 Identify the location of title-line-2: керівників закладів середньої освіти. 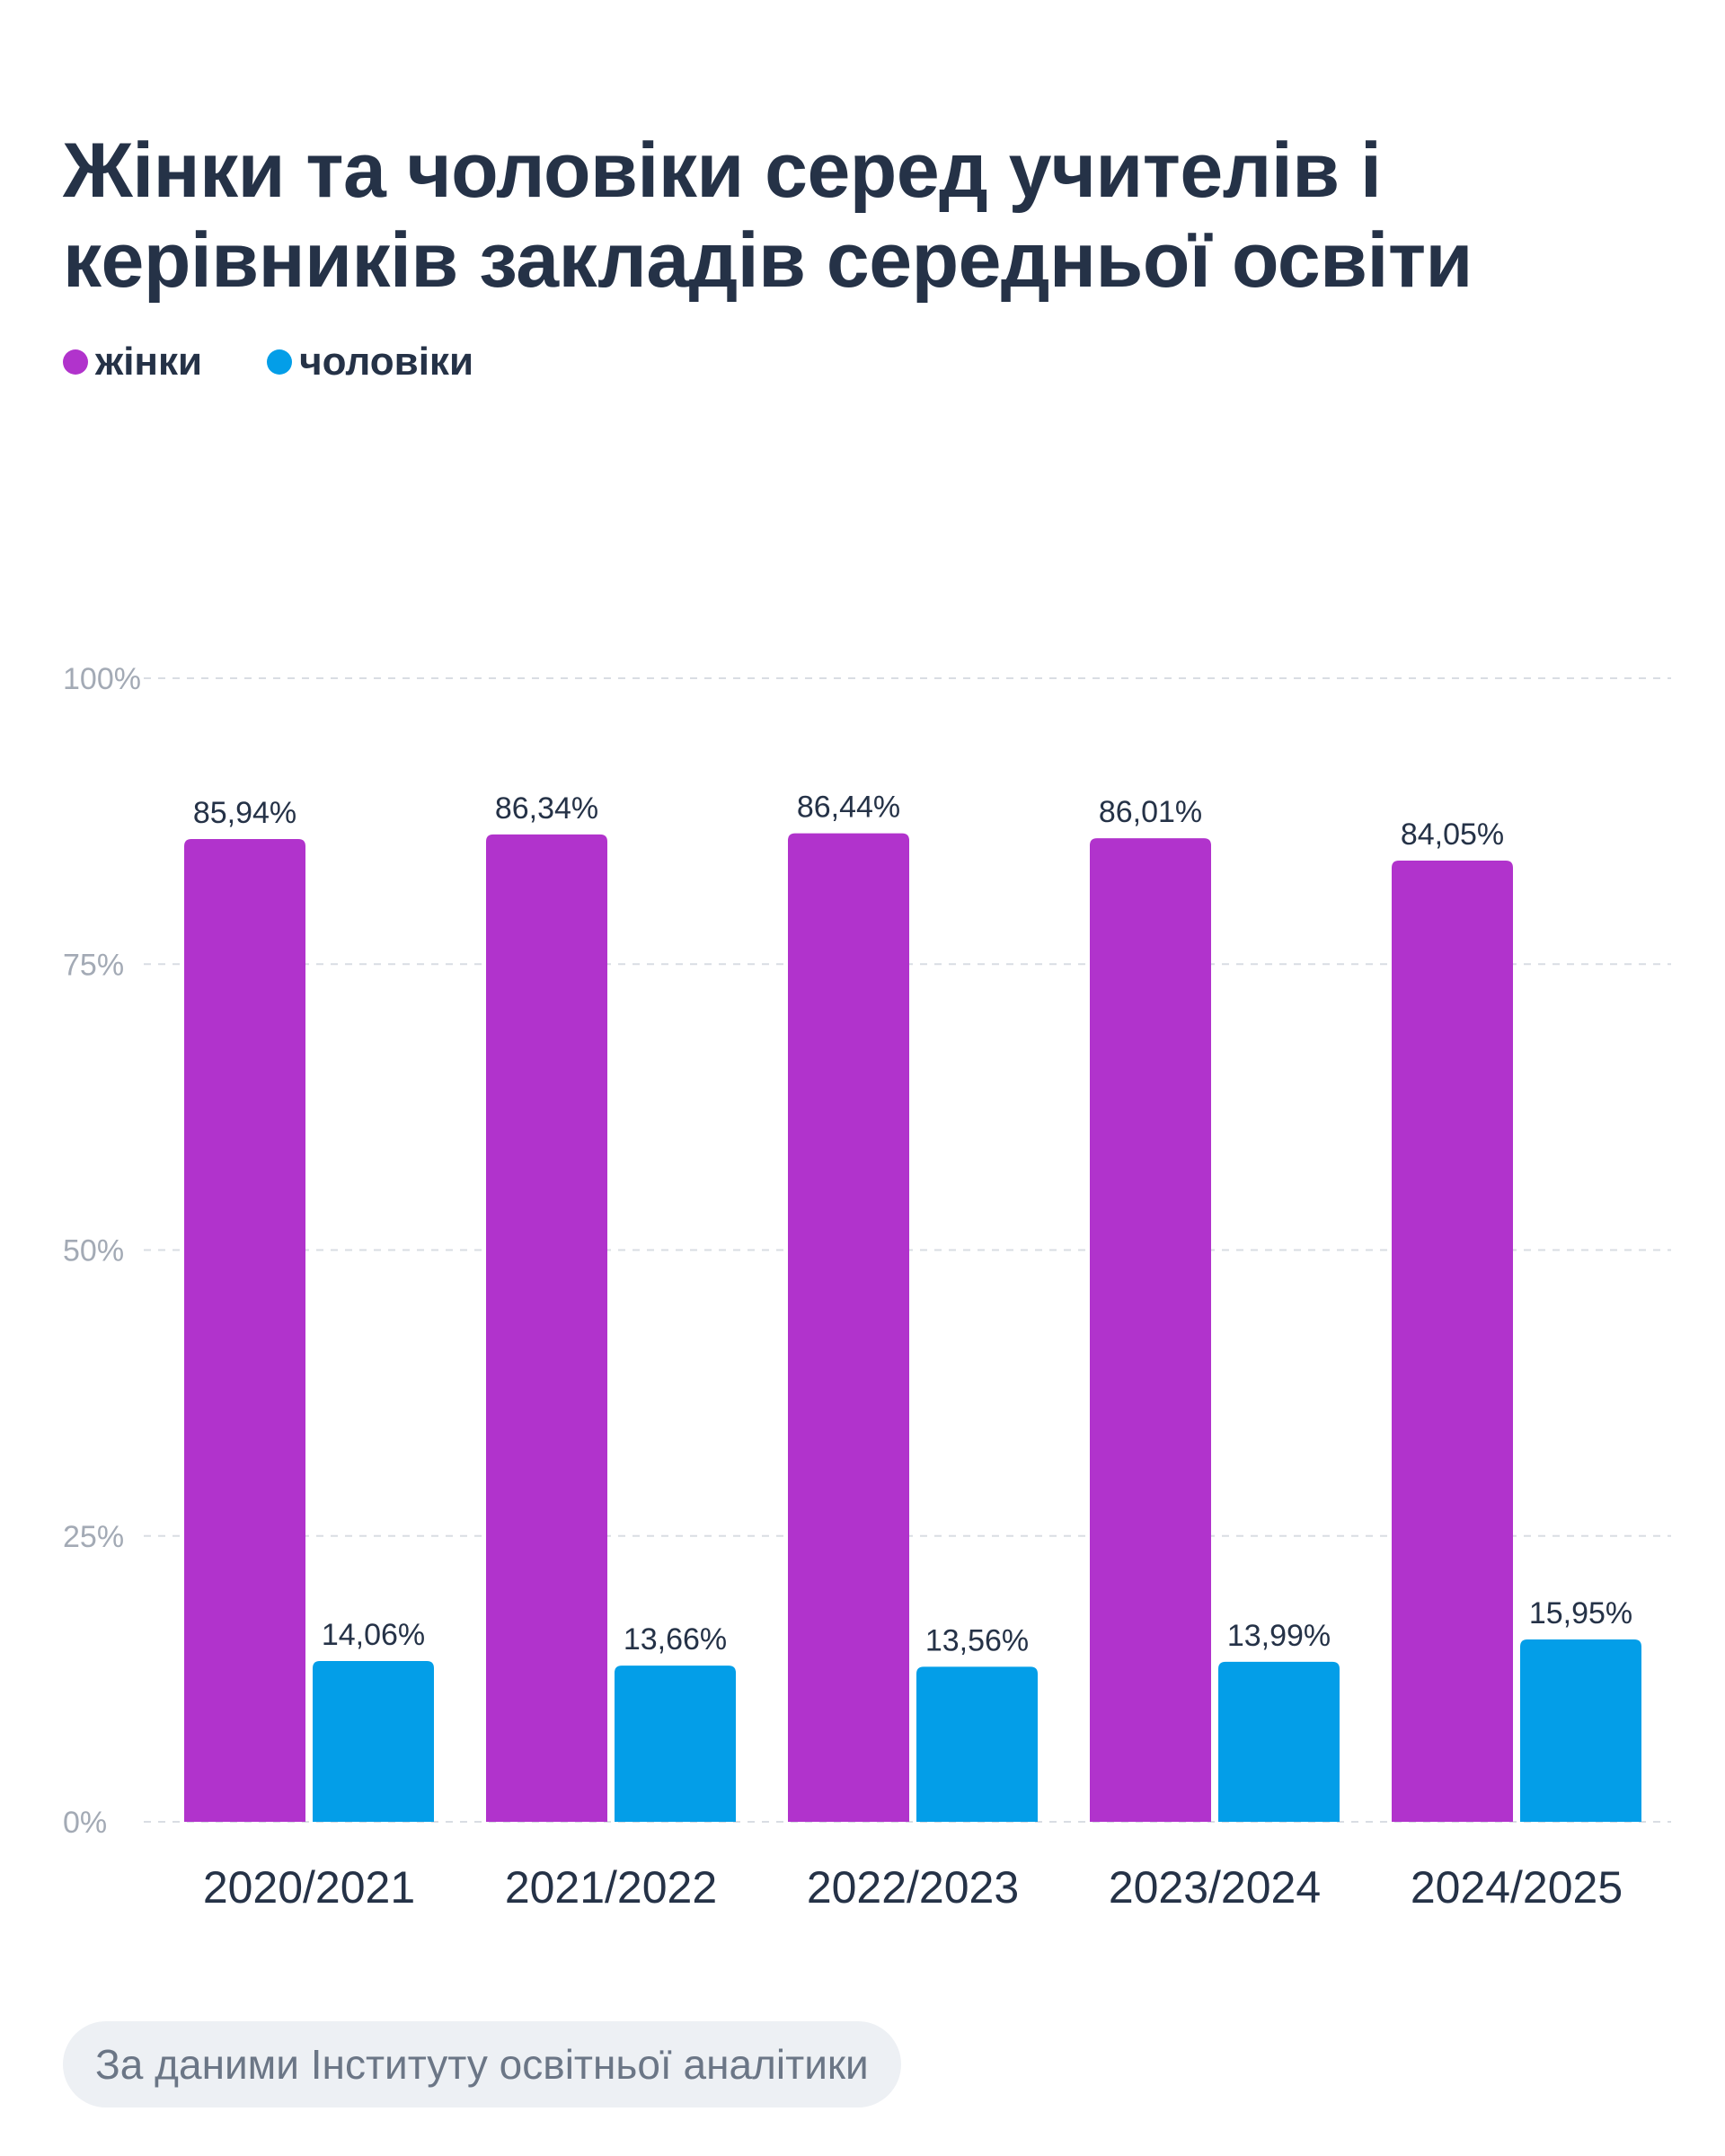
(768, 260).